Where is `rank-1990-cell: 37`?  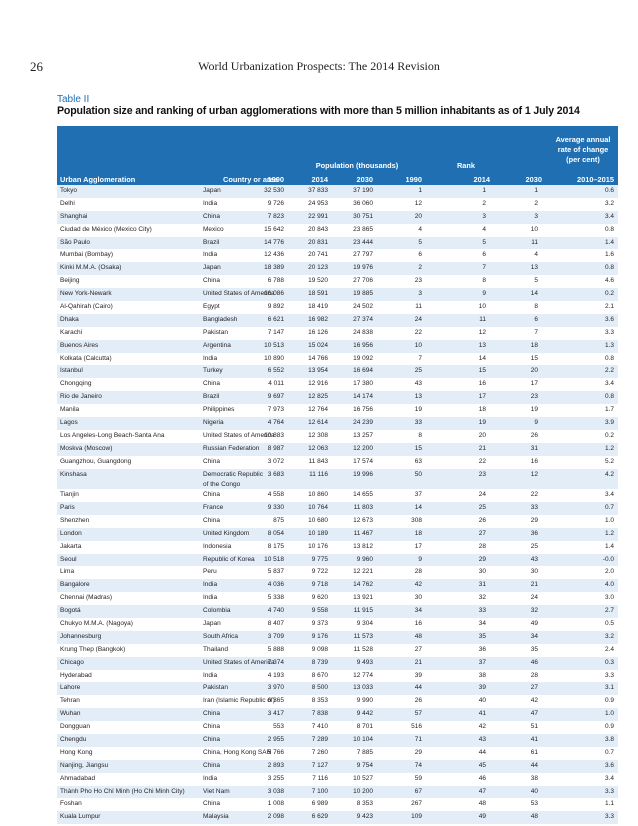
rank-1990-cell: 37 is located at coordinates (418, 495).